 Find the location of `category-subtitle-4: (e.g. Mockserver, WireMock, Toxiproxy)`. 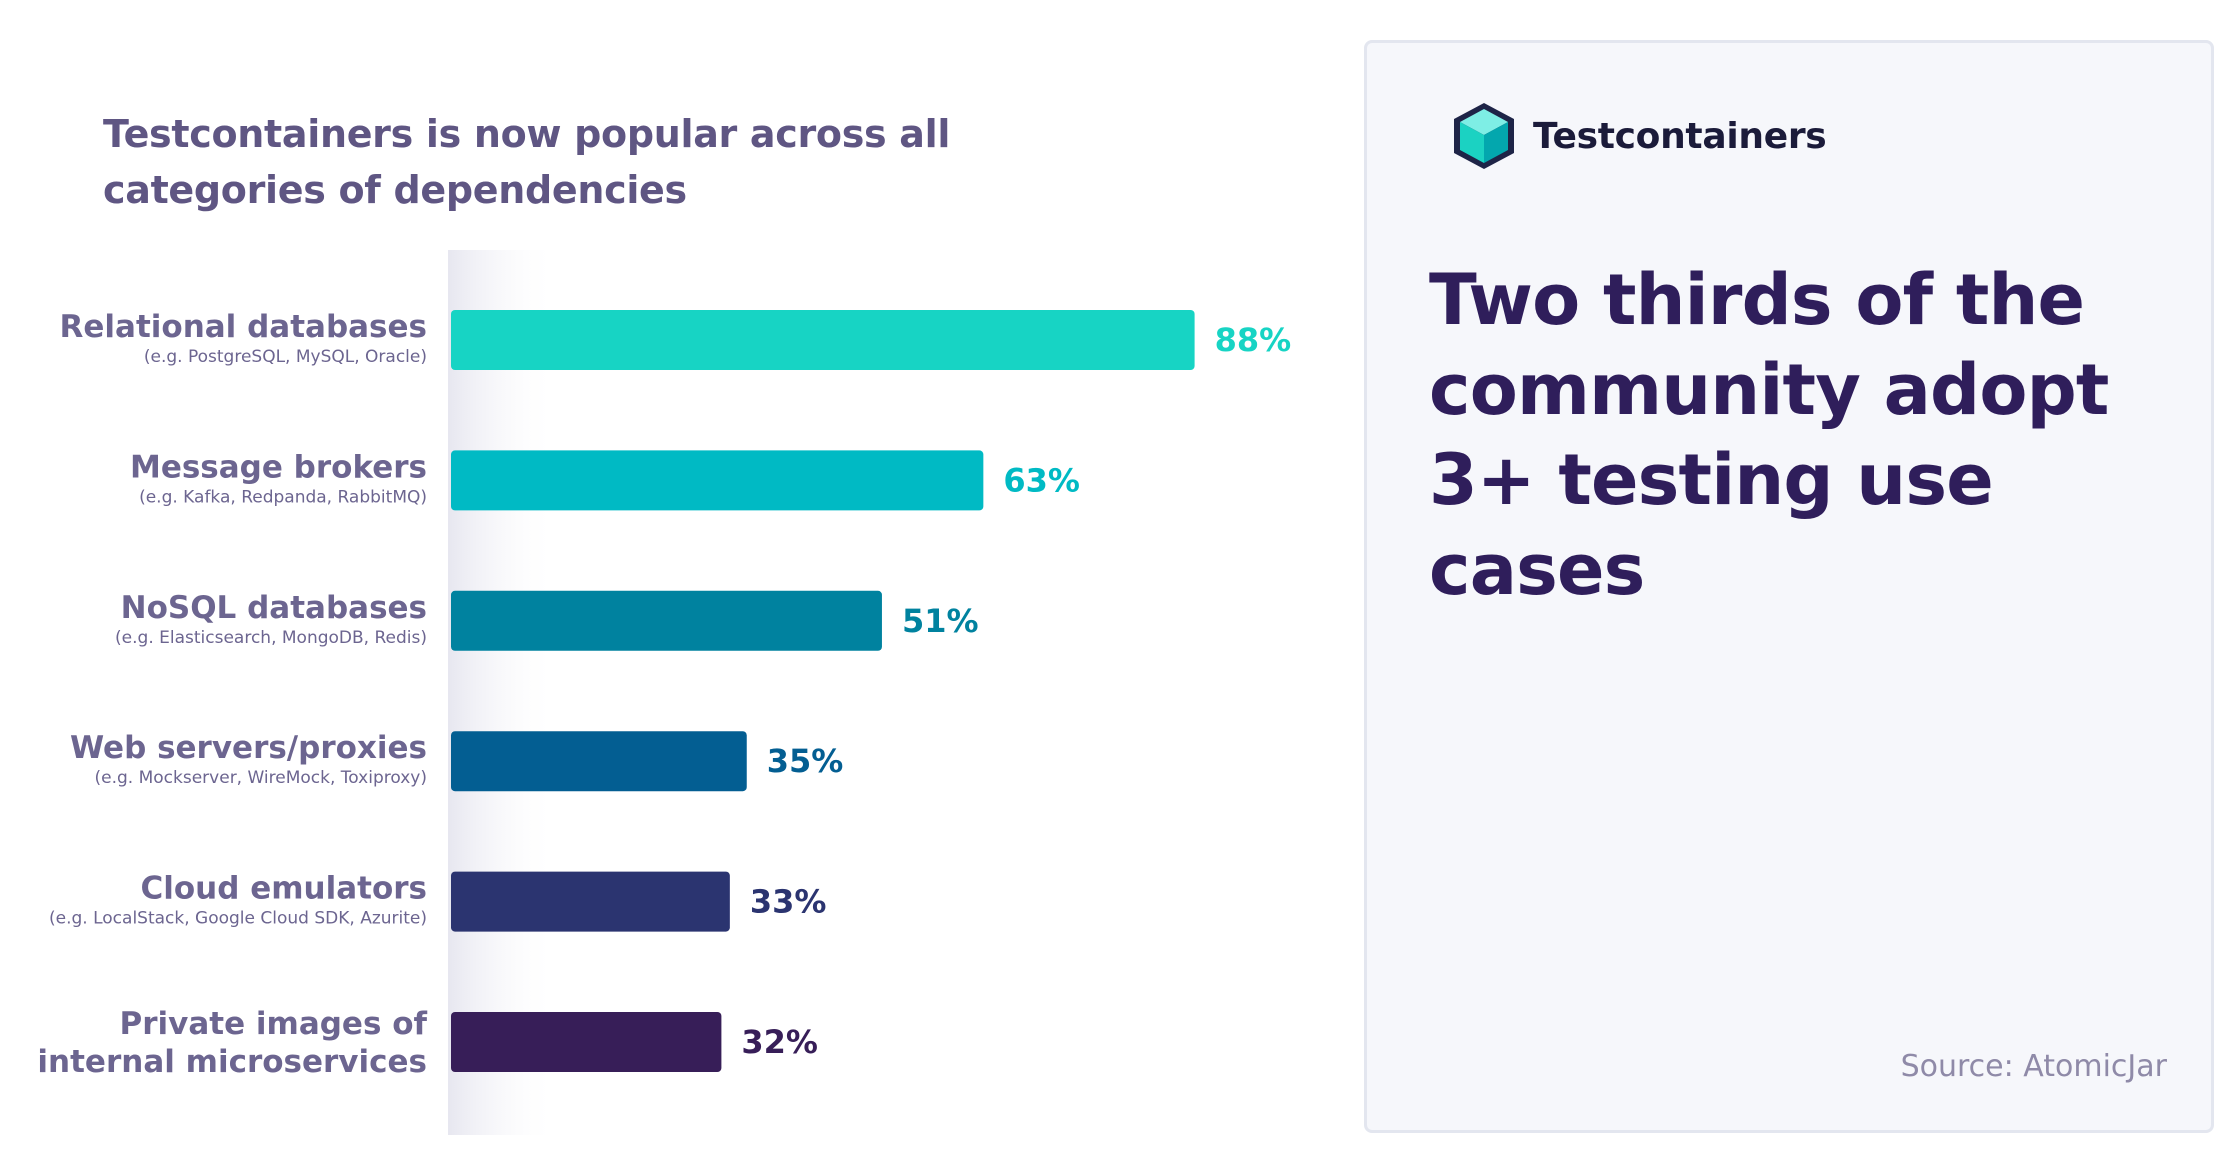

category-subtitle-4: (e.g. Mockserver, WireMock, Toxiproxy) is located at coordinates (261, 778).